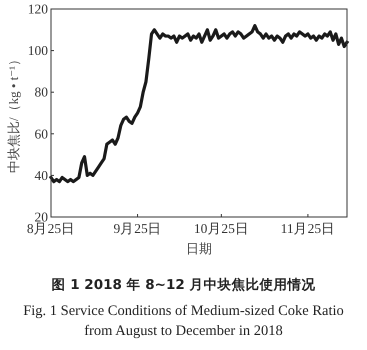  Describe the element at coordinates (199, 248) in the screenshot. I see `x-axis-title: 日期` at that location.